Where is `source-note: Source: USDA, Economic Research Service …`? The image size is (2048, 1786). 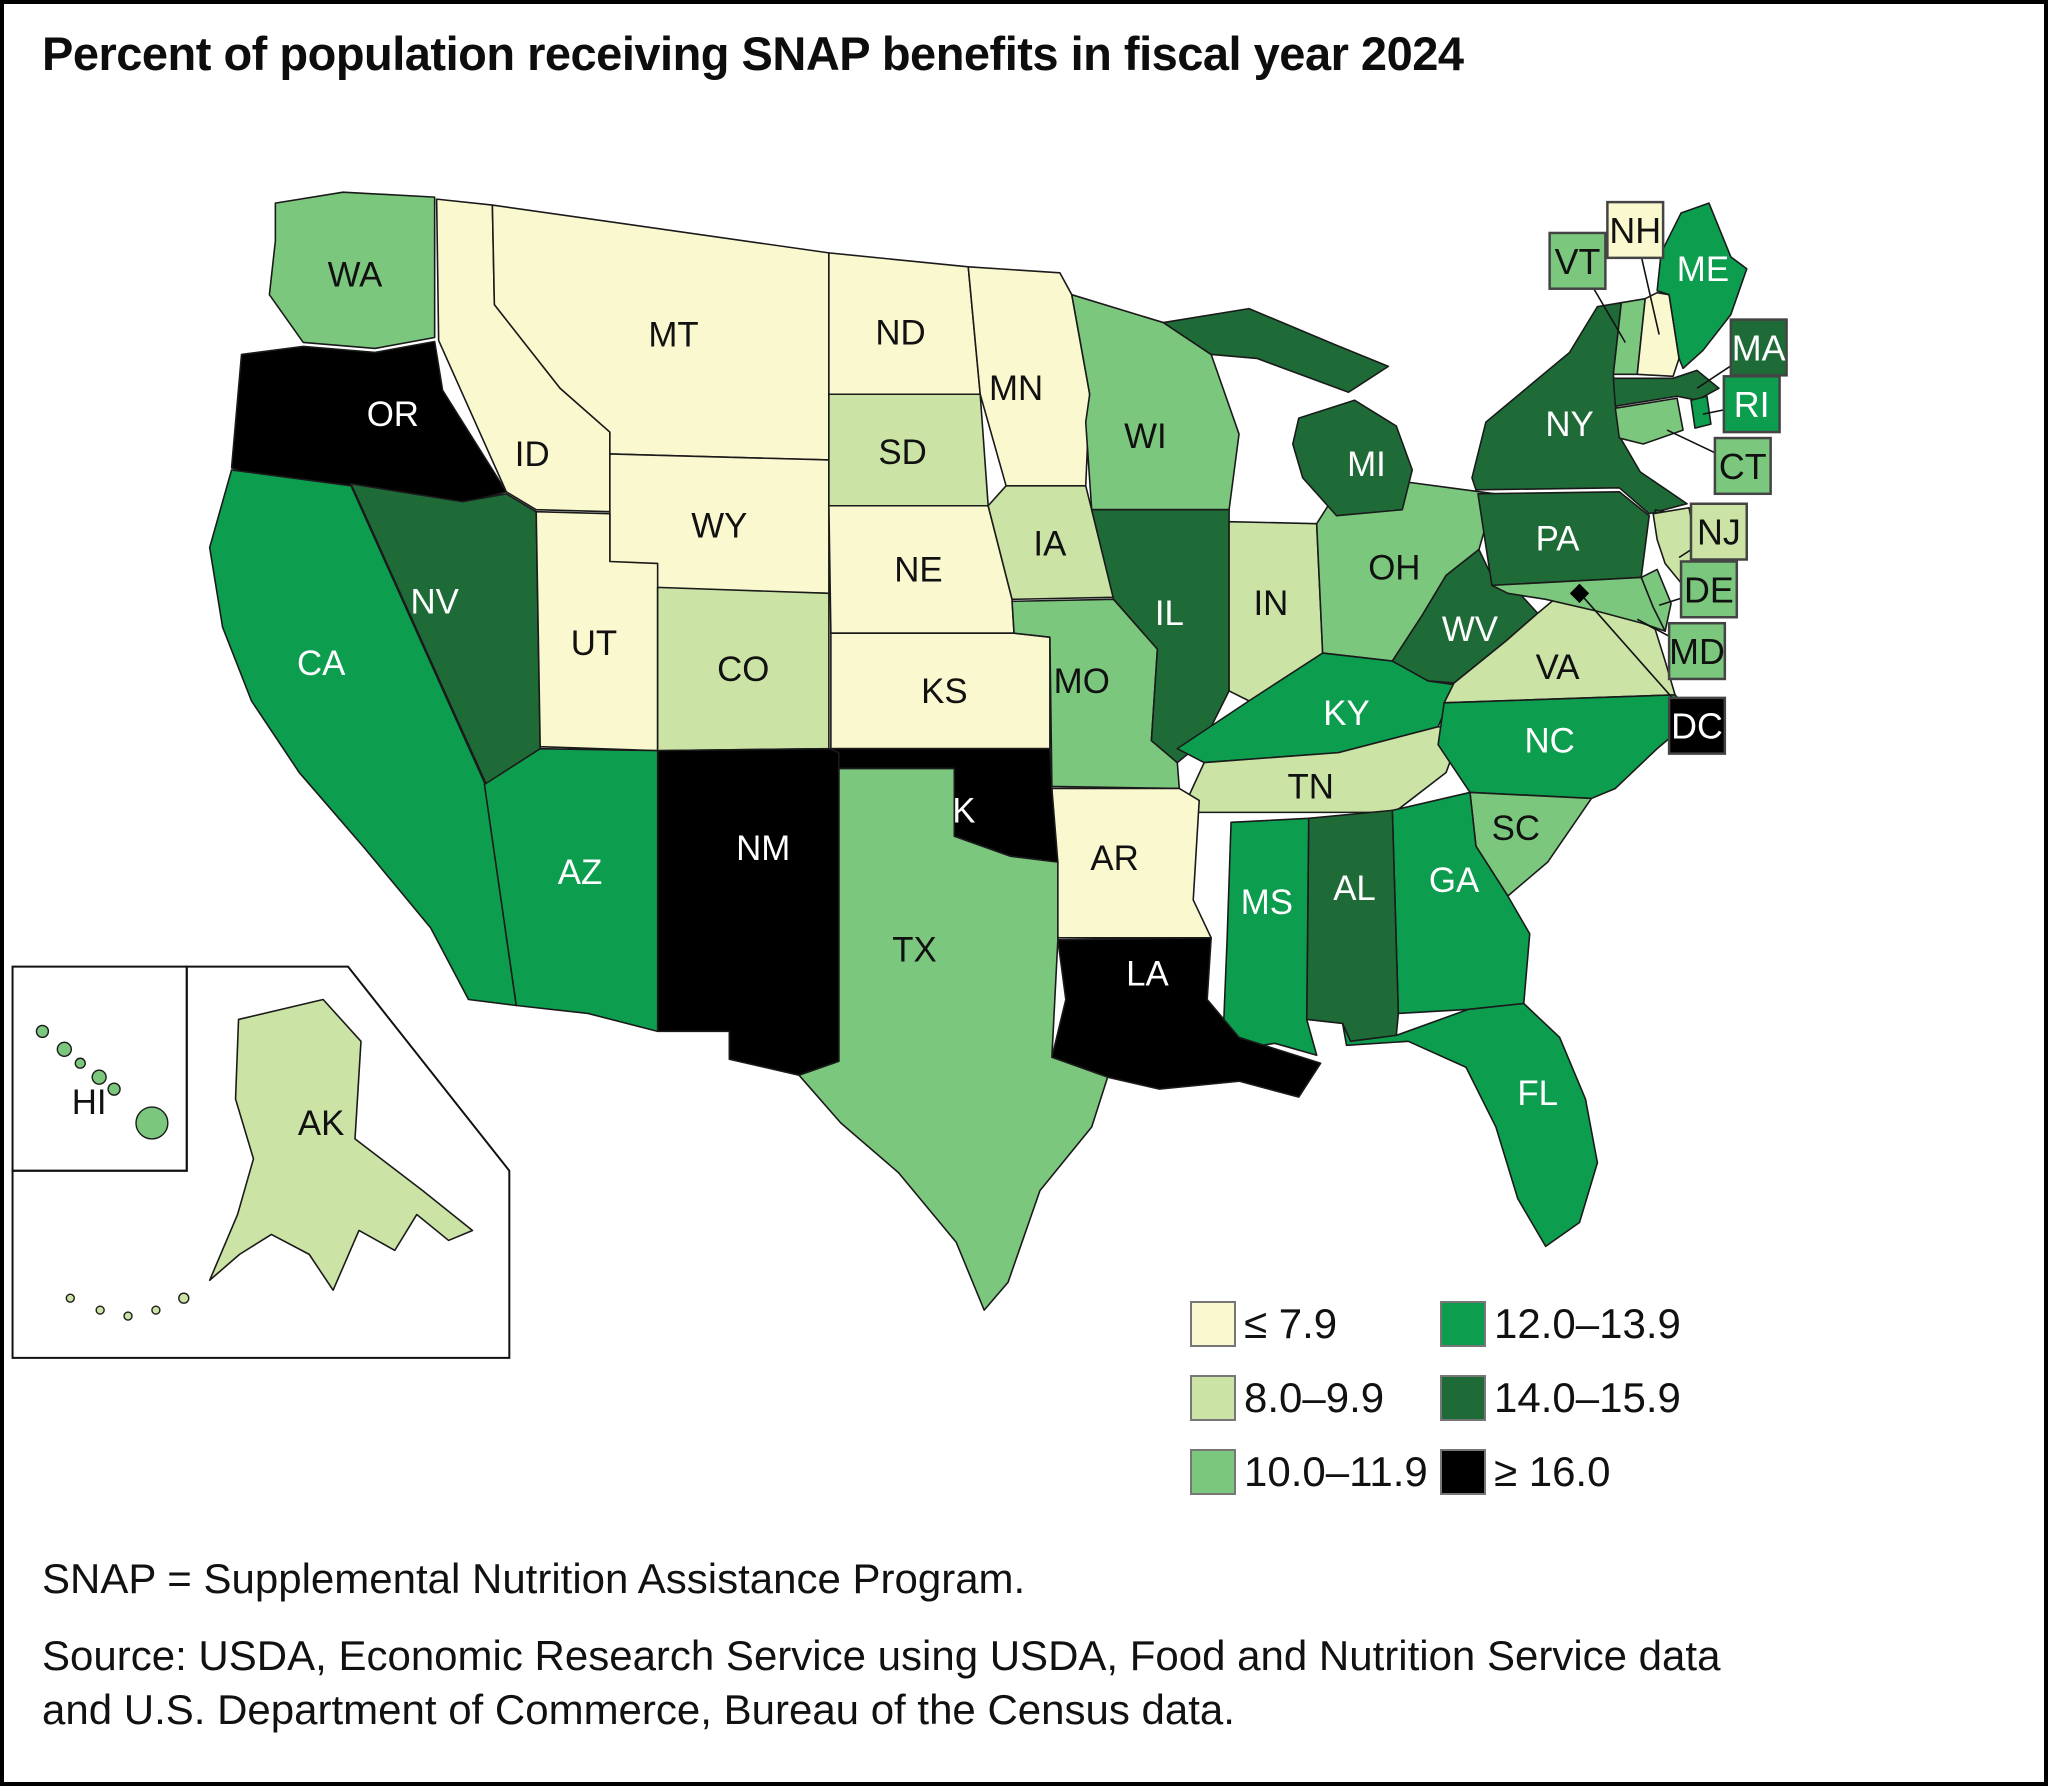 source-note: Source: USDA, Economic Research Service … is located at coordinates (881, 1682).